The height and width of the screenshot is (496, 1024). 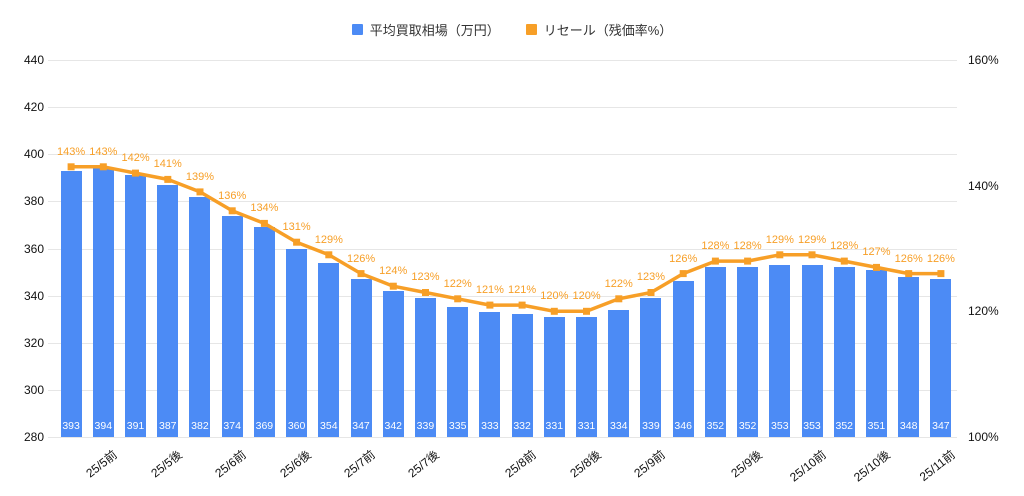 What do you see at coordinates (33, 295) in the screenshot?
I see `y-axis-left-tick-label: 340` at bounding box center [33, 295].